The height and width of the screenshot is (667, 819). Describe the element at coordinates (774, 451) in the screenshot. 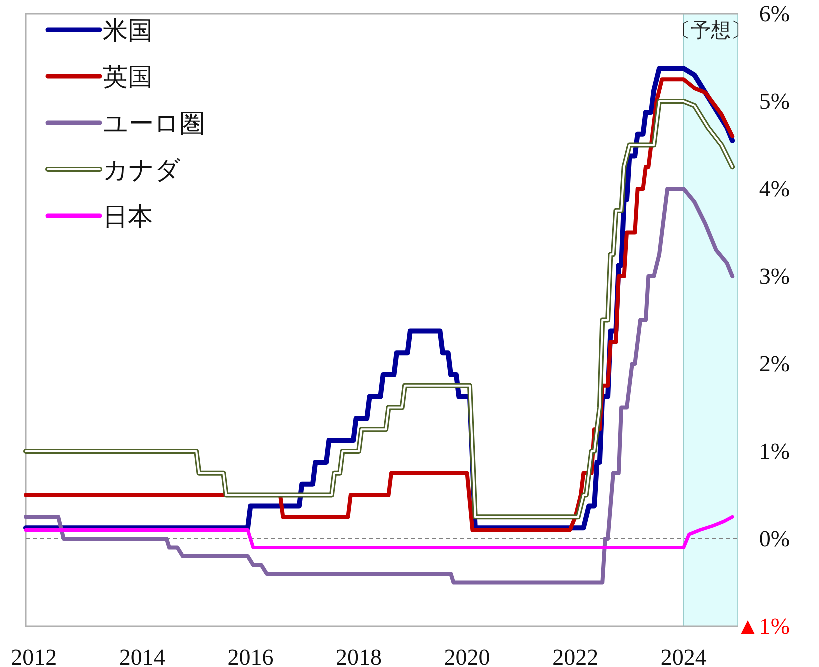

I see `y-tick-label: 1%` at that location.